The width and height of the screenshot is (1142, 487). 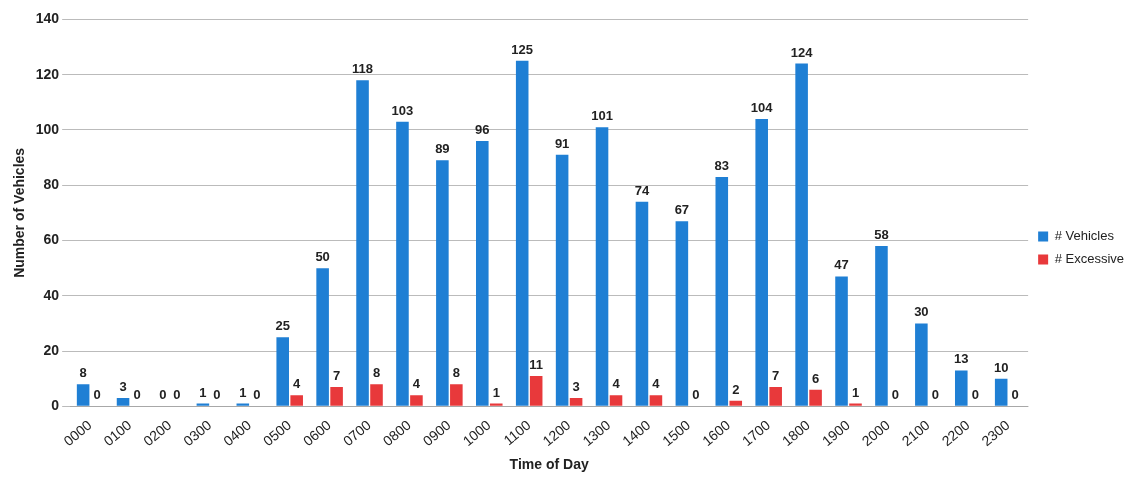 I want to click on y-tick-label: 140, so click(x=47, y=18).